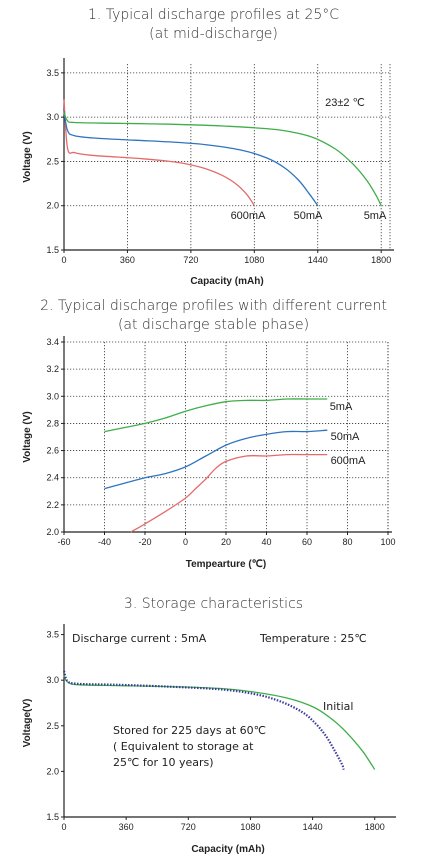 The image size is (427, 864). I want to click on chart2-series-50ma-line, so click(216, 459).